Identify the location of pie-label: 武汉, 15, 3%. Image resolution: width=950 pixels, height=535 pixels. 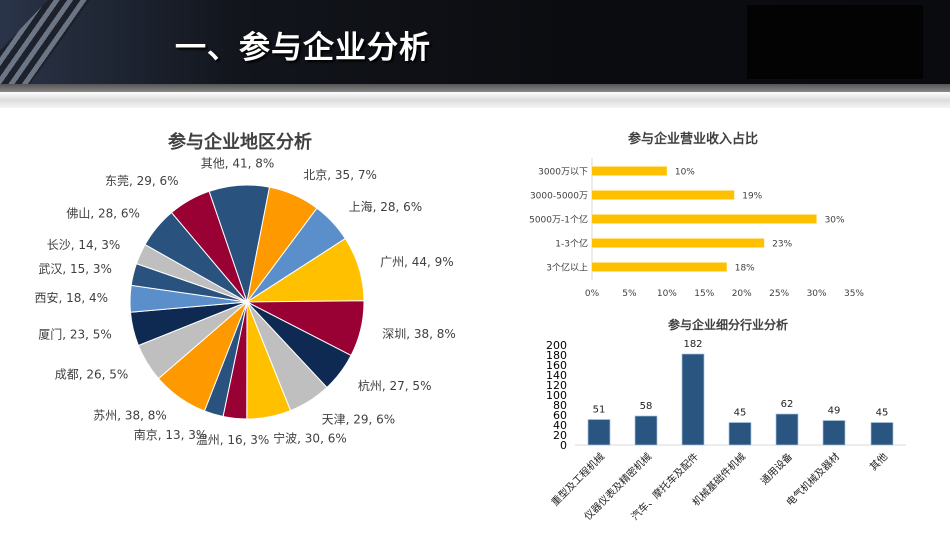
(75, 269).